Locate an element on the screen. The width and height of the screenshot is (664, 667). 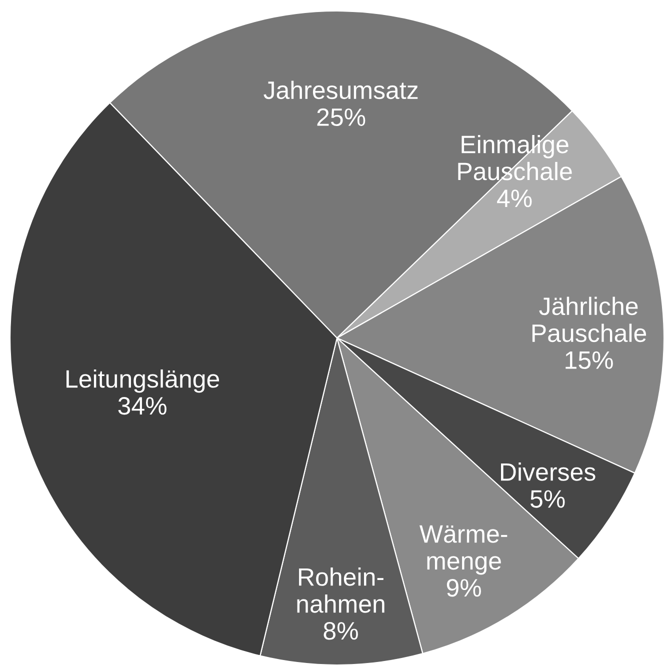
data-label: 9% is located at coordinates (463, 587).